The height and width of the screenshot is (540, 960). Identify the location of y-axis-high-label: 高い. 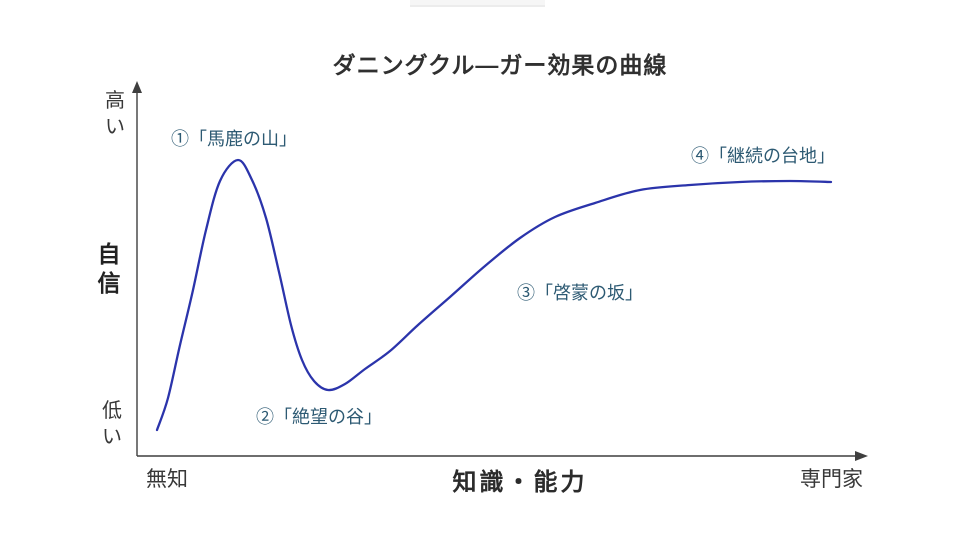
(115, 114).